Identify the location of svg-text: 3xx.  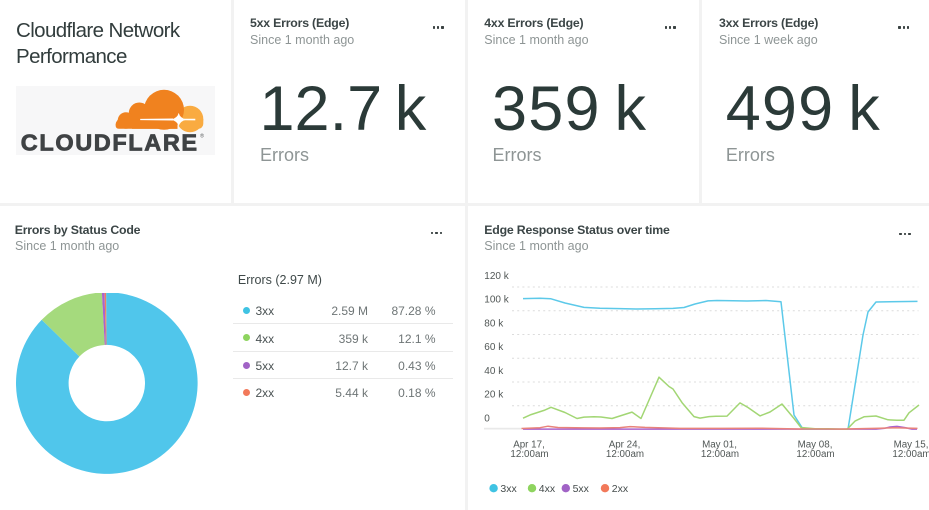
(508, 489).